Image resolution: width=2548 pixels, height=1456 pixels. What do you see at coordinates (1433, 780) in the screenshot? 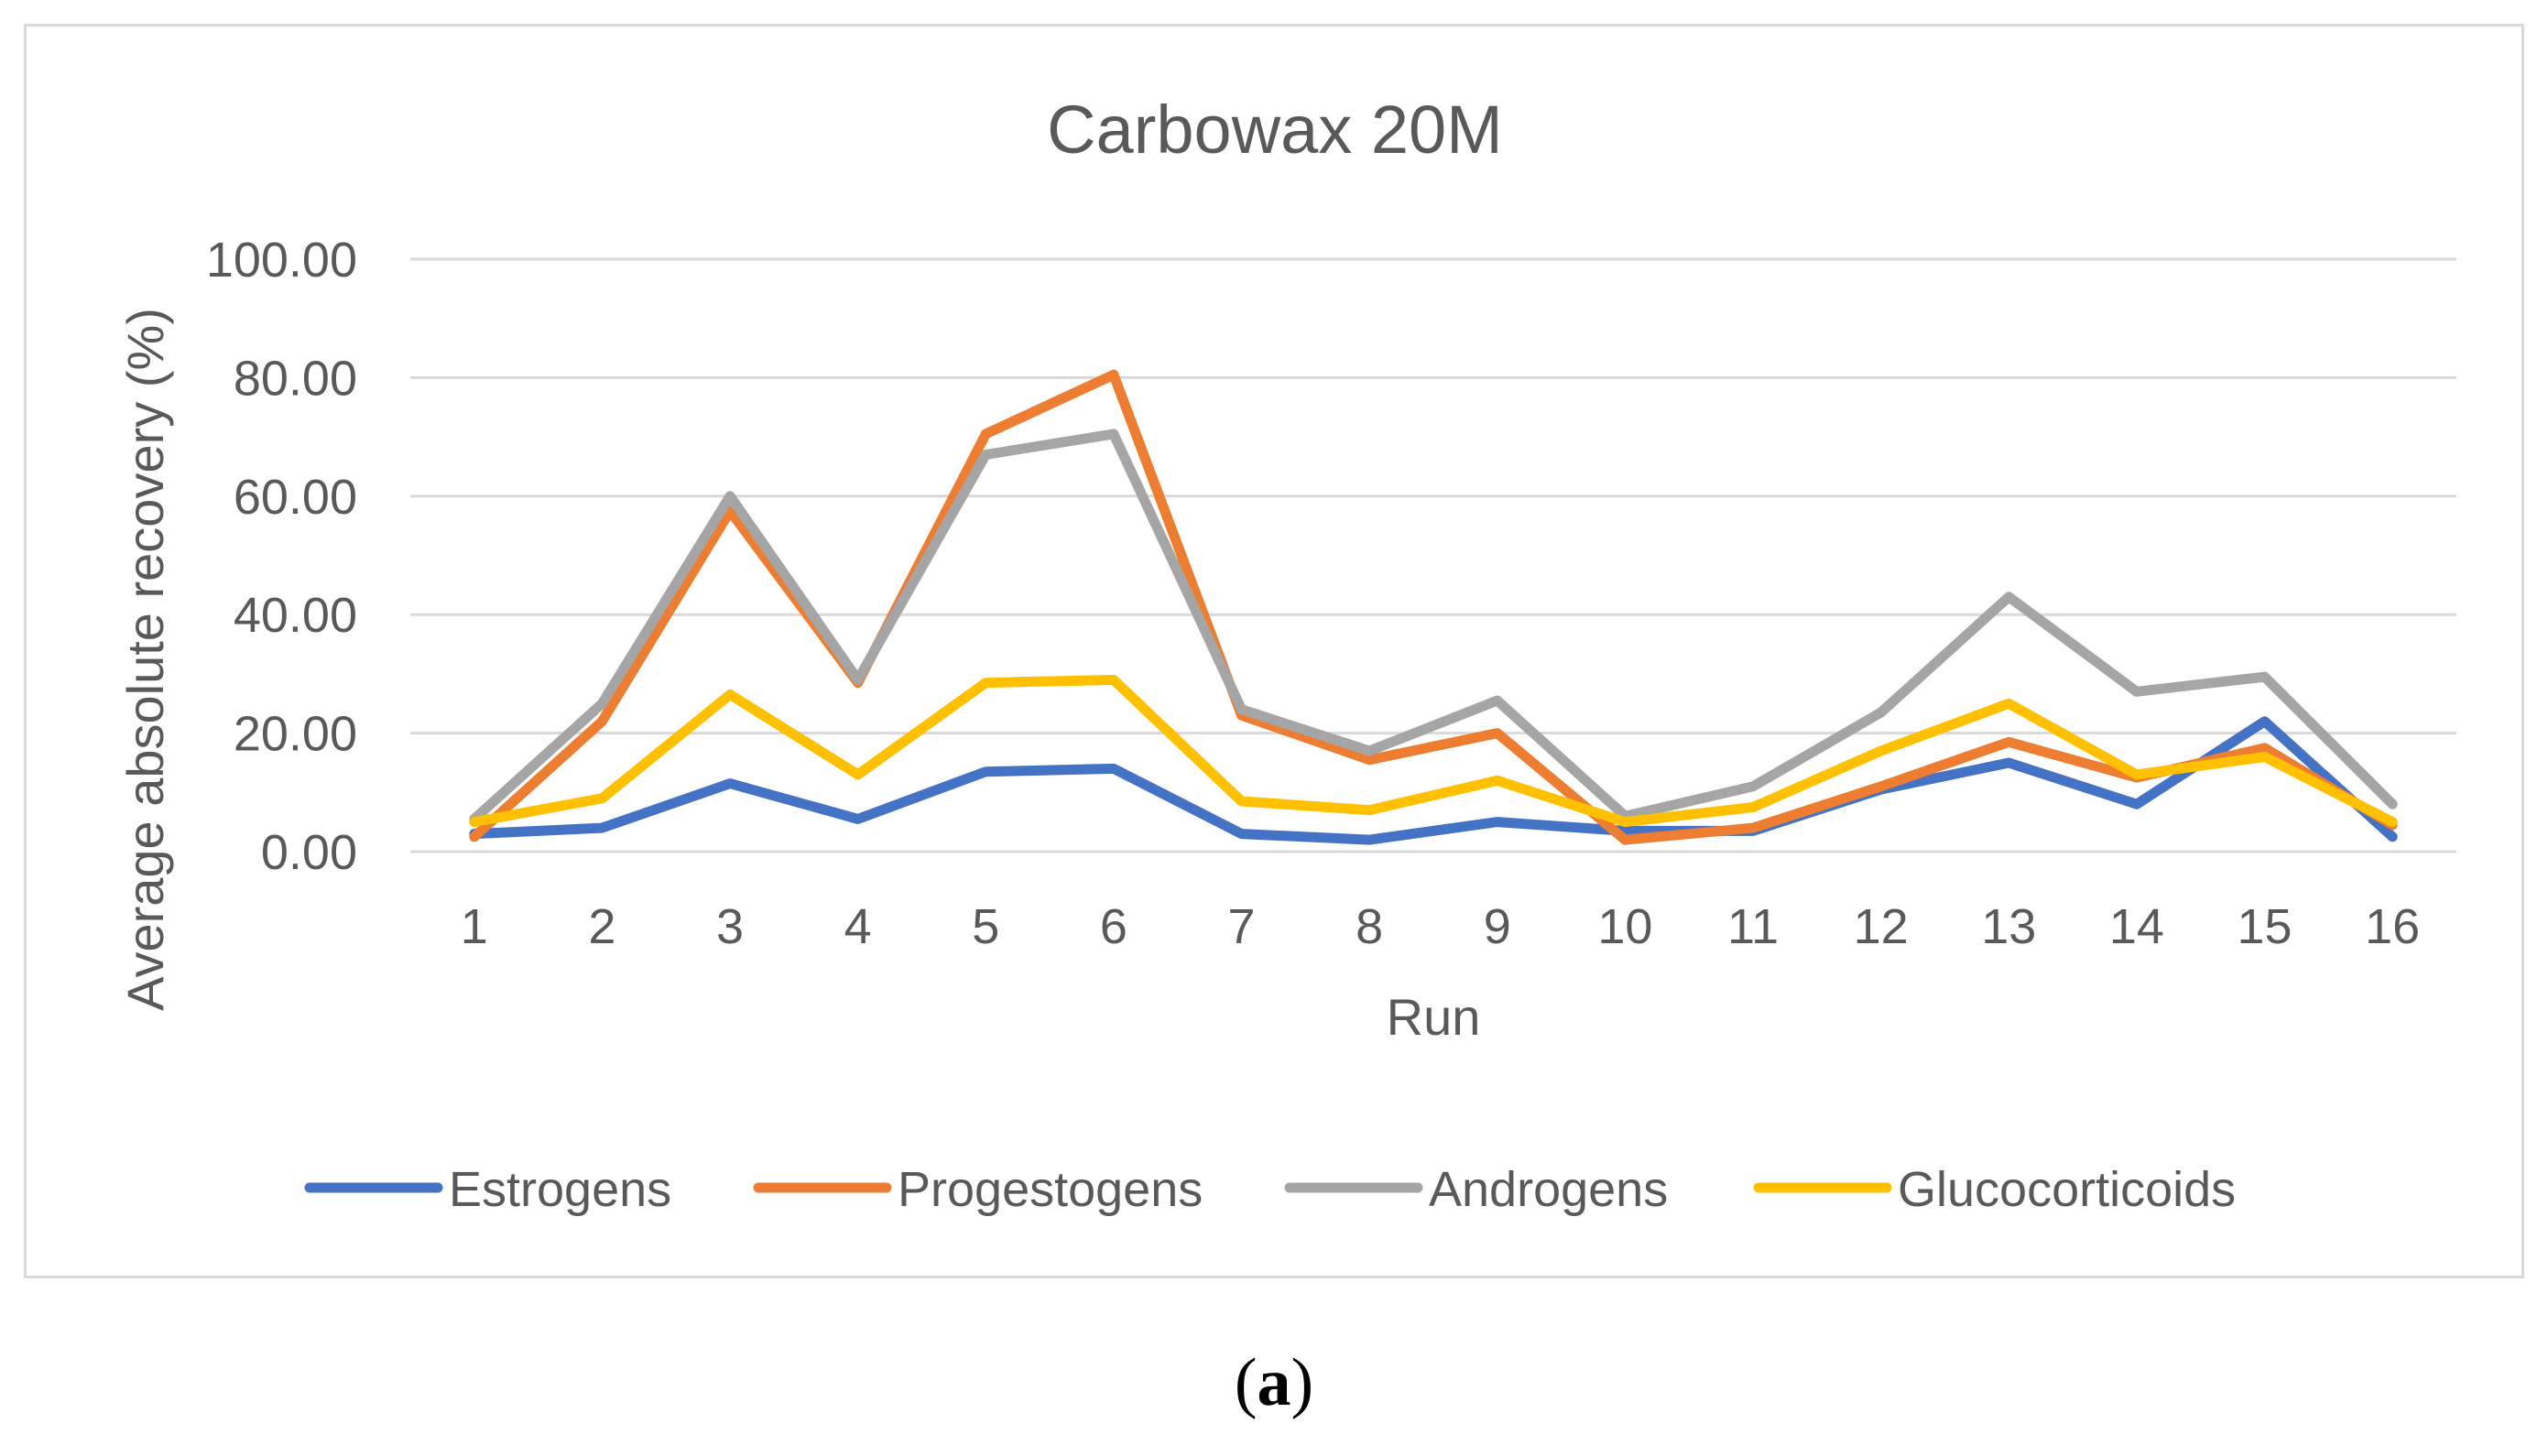
I see `series-line-estrogens` at bounding box center [1433, 780].